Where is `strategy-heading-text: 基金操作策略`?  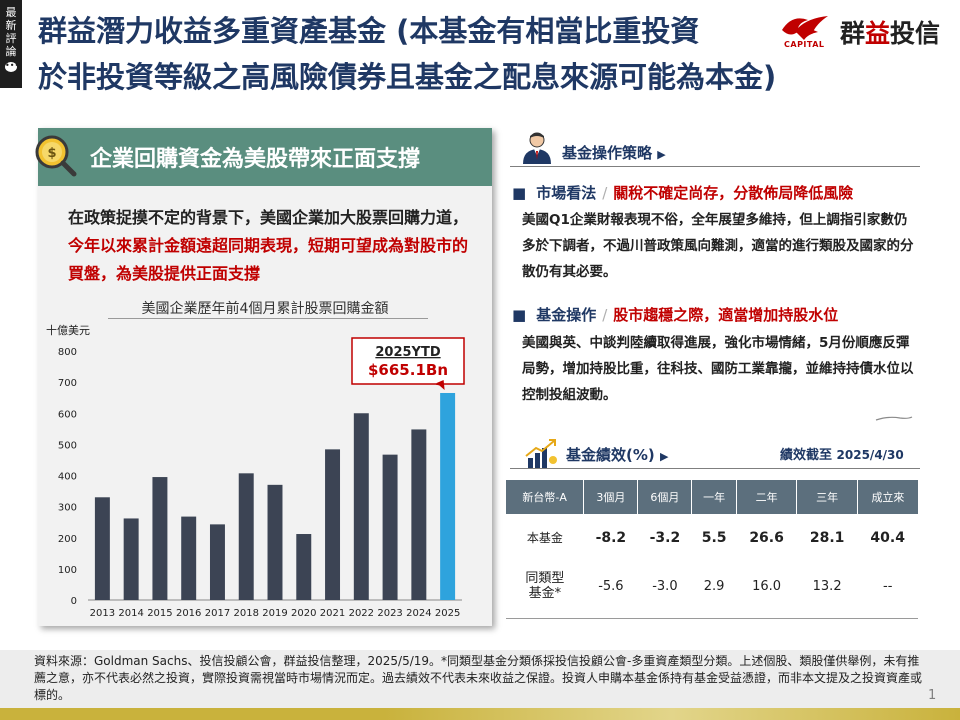 strategy-heading-text: 基金操作策略 is located at coordinates (607, 153).